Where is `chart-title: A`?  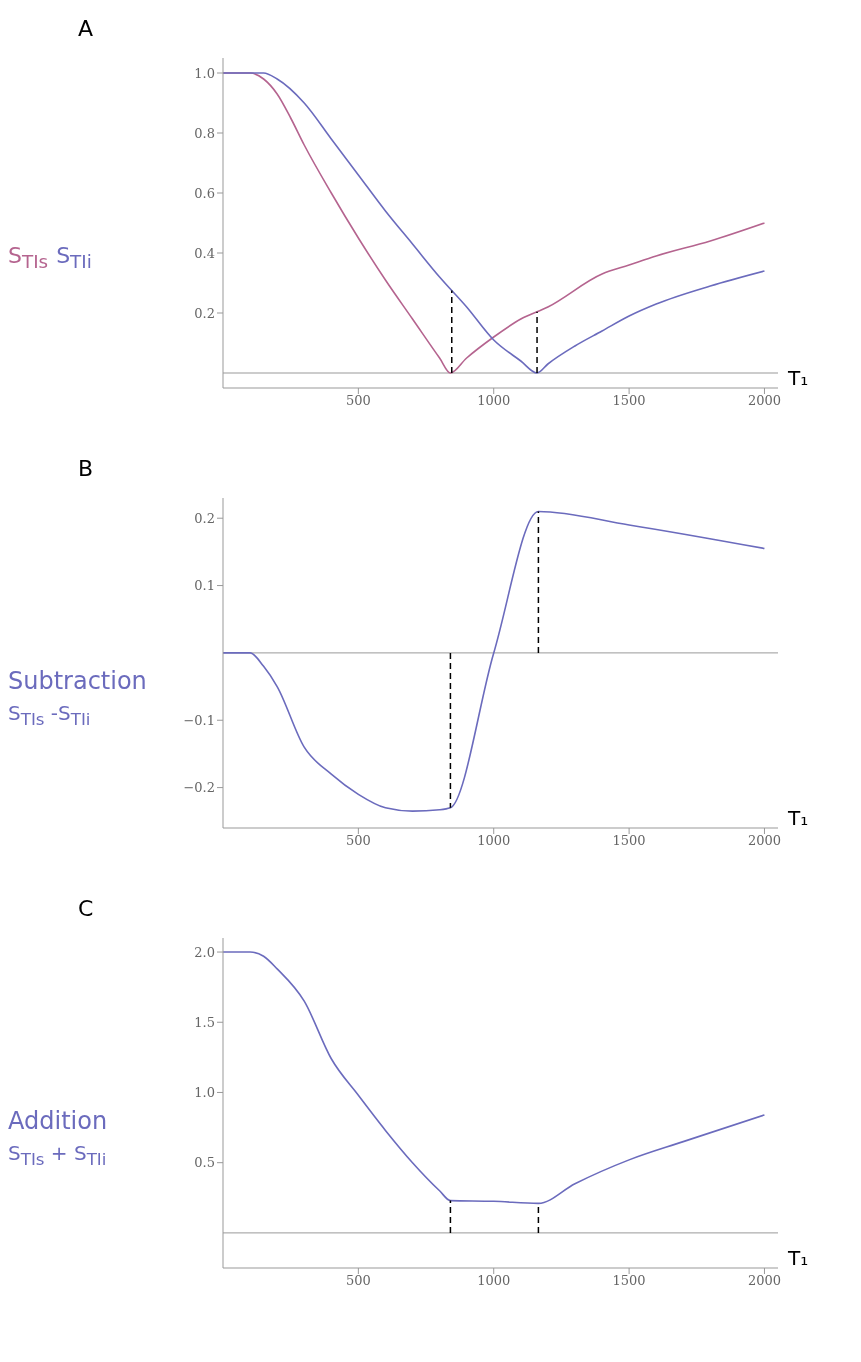 chart-title: A is located at coordinates (86, 28).